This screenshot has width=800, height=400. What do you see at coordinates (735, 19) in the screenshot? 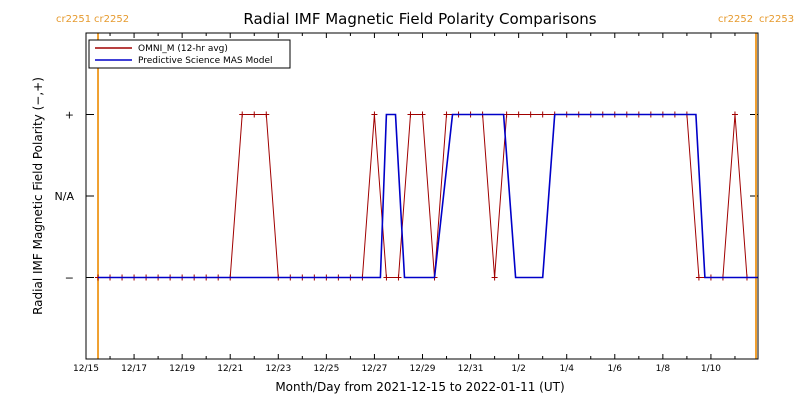
I see `cr-right-label-a: cr2252` at bounding box center [735, 19].